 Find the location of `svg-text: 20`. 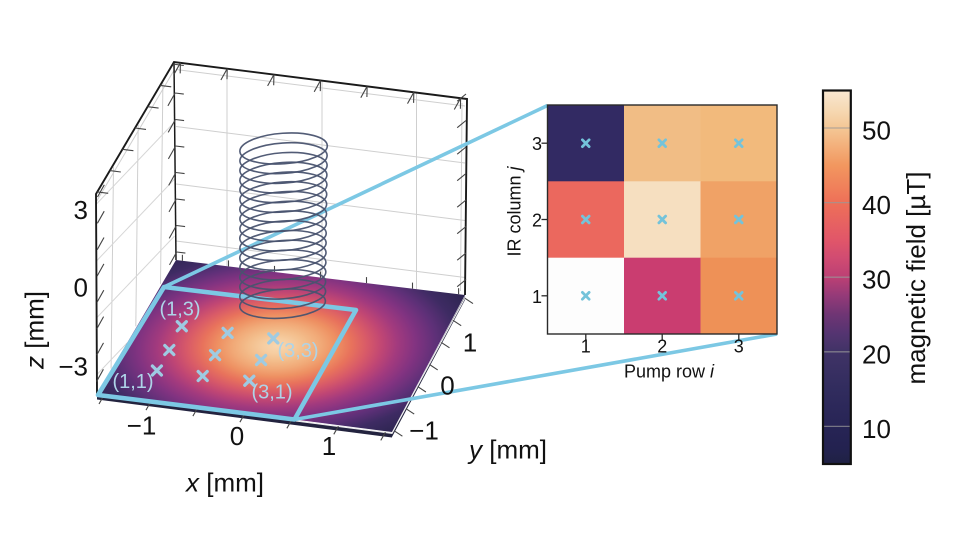

svg-text: 20 is located at coordinates (876, 354).